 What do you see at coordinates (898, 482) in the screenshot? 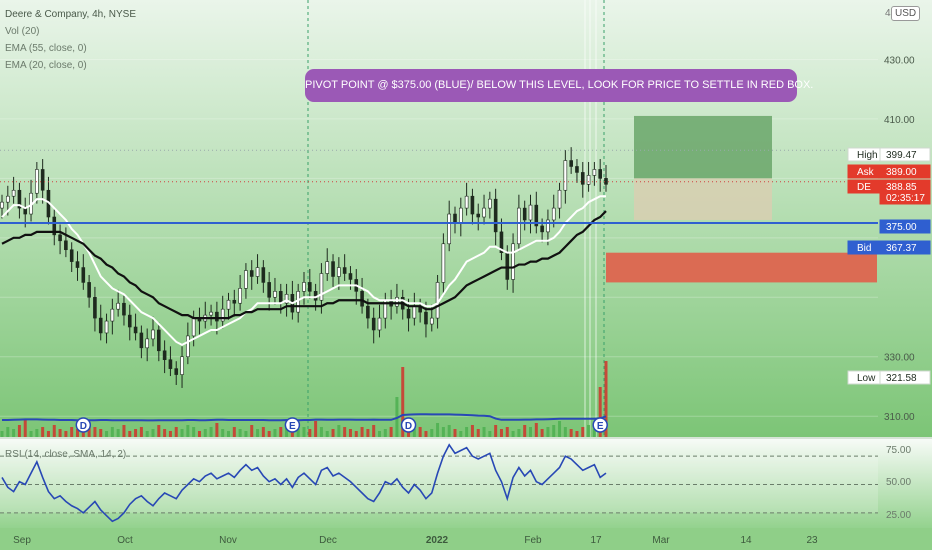
I see `rsi-axis-label-1: 50.00` at bounding box center [898, 482].